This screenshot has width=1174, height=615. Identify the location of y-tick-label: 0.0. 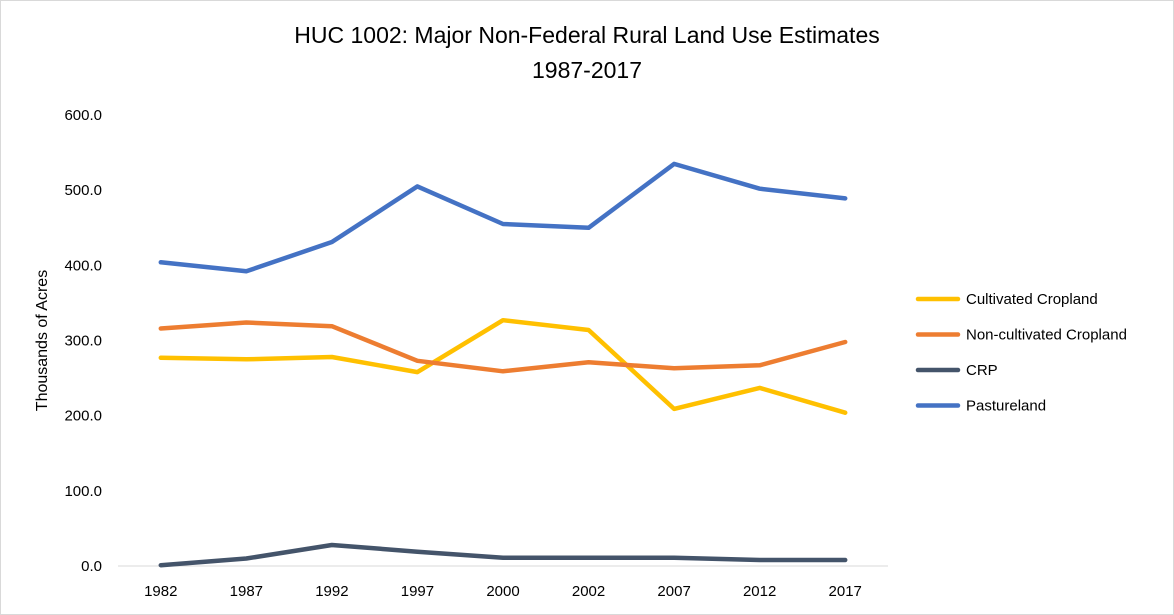
(91, 566).